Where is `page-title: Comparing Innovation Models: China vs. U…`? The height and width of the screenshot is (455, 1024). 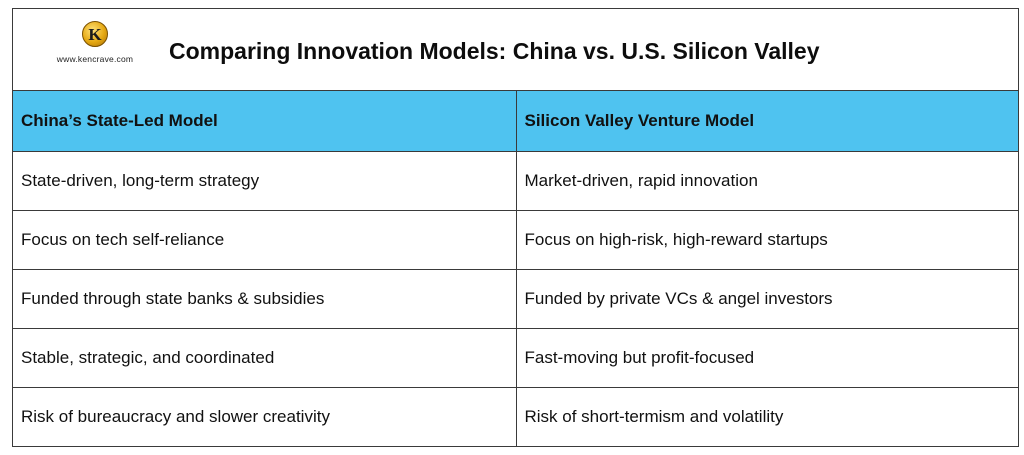
page-title: Comparing Innovation Models: China vs. U… is located at coordinates (494, 51).